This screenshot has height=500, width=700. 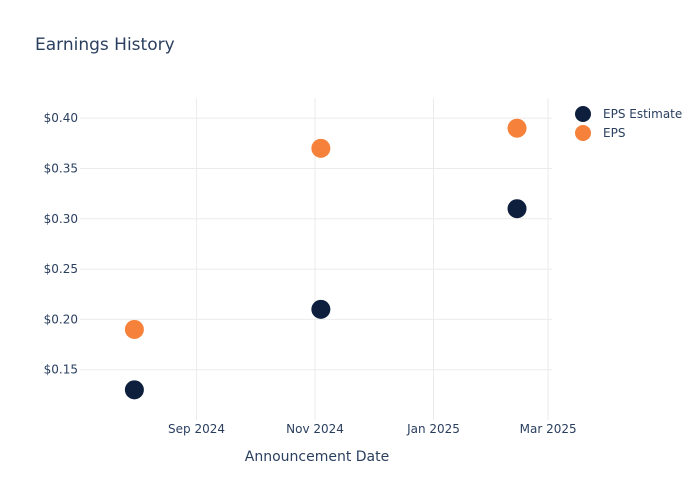 What do you see at coordinates (317, 457) in the screenshot?
I see `x-axis-title: Announcement Date` at bounding box center [317, 457].